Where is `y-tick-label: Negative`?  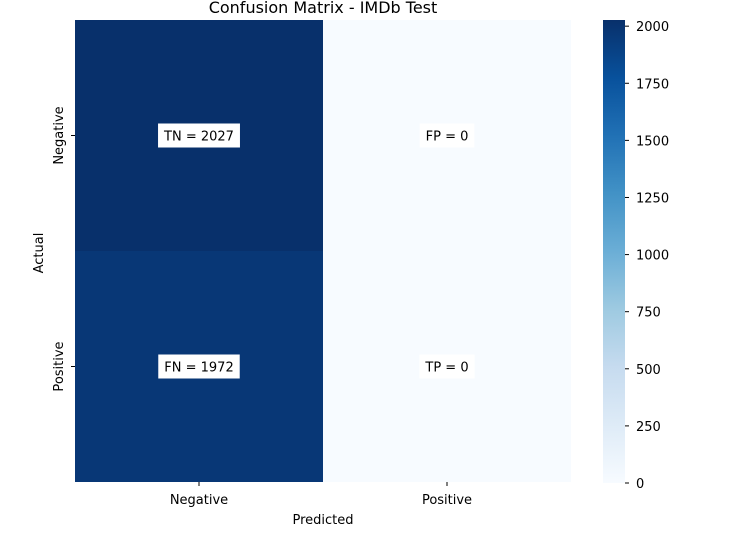
y-tick-label: Negative is located at coordinates (59, 135).